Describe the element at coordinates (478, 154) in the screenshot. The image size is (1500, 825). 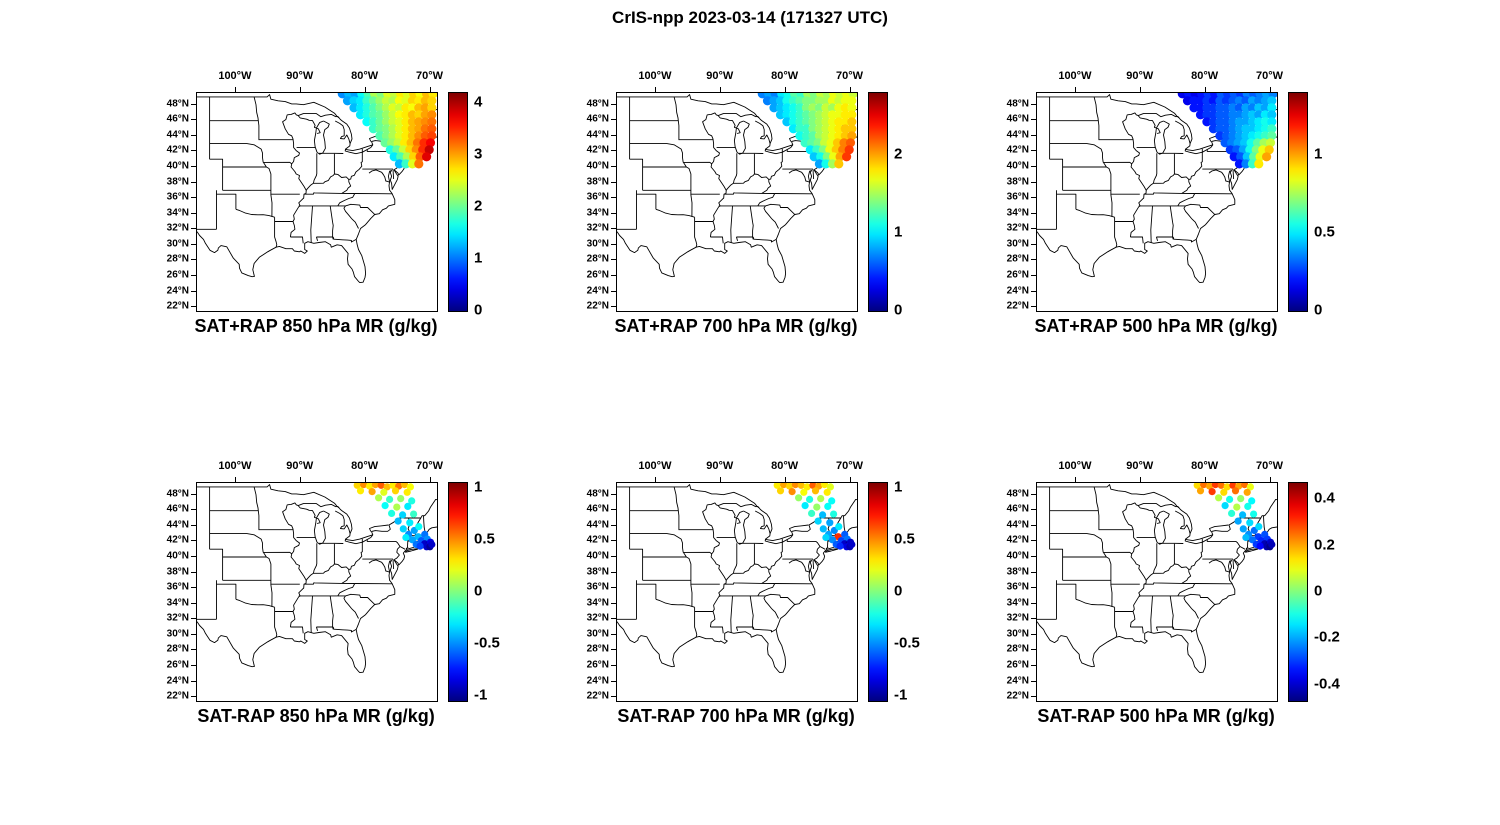
I see `colorbar-tick-label: 3` at that location.